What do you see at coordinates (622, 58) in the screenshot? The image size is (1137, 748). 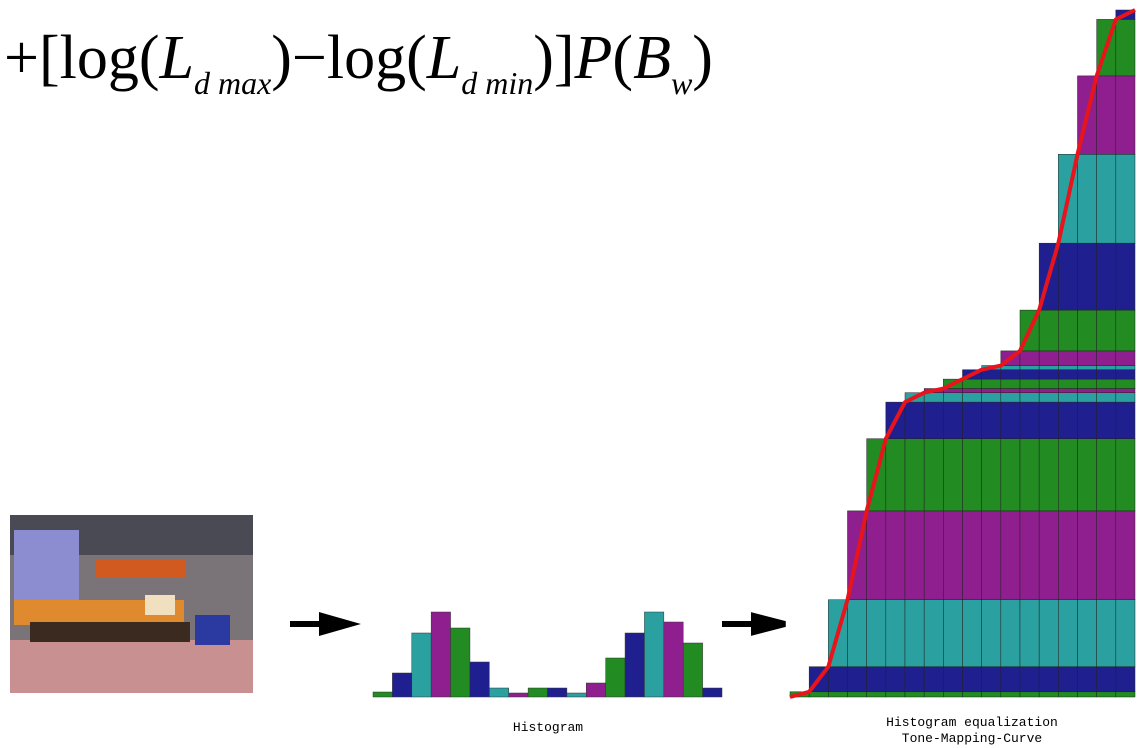 I see `formula-part: (` at bounding box center [622, 58].